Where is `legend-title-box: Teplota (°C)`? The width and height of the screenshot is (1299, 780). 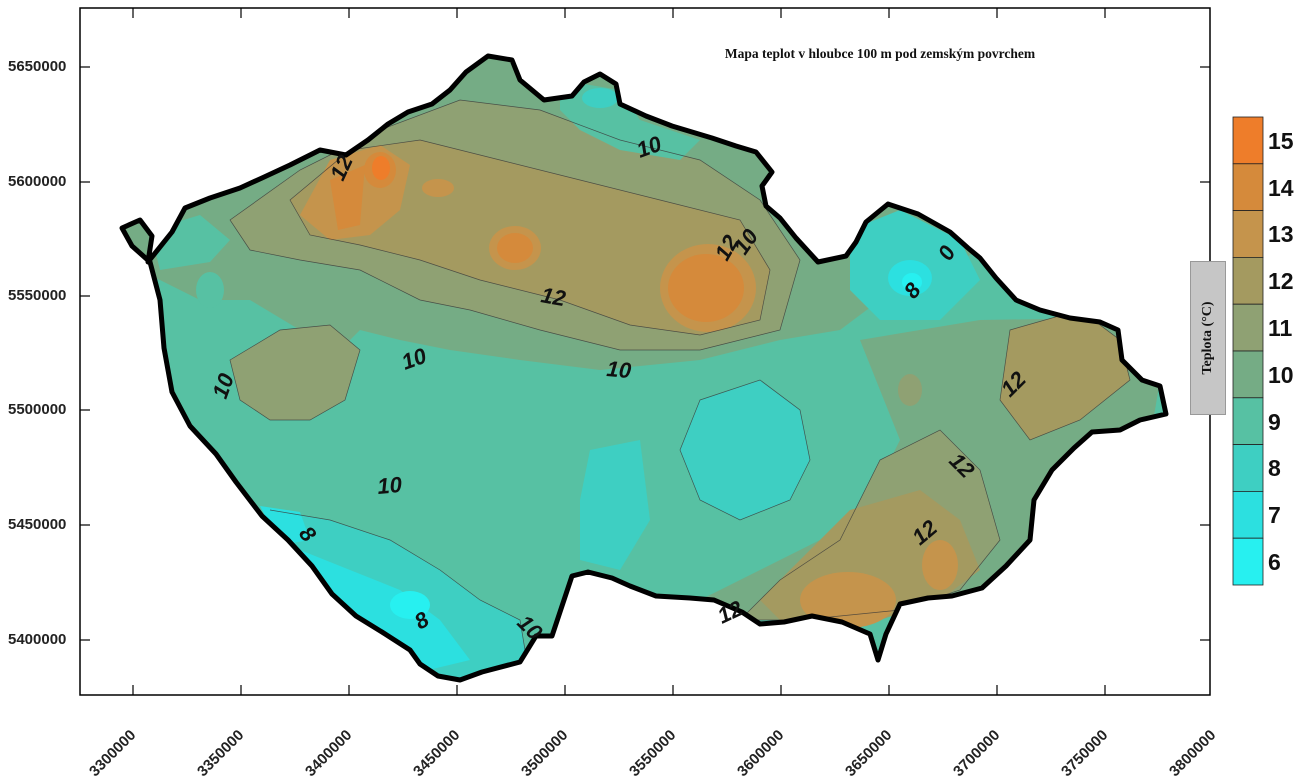 legend-title-box: Teplota (°C) is located at coordinates (1208, 338).